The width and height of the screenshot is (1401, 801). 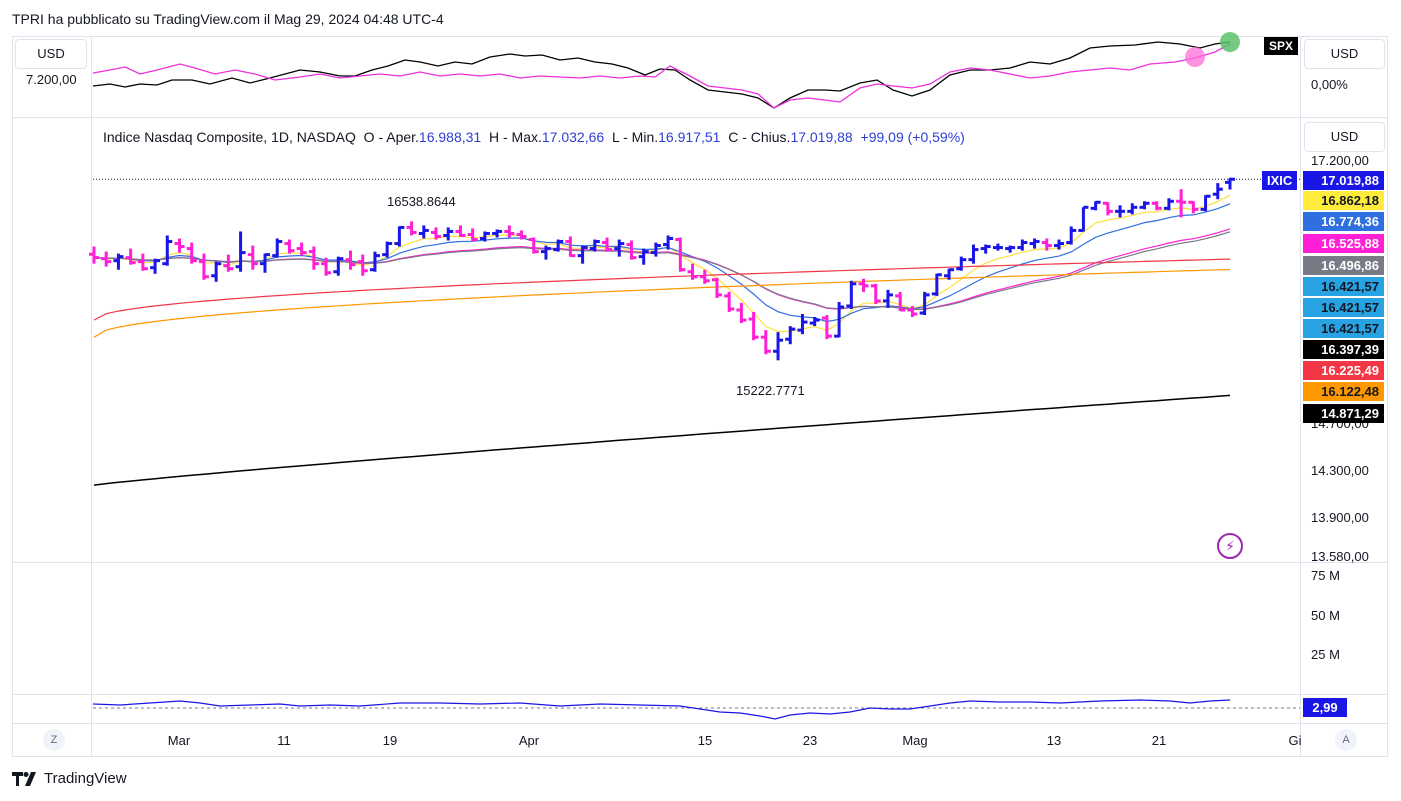 I want to click on price-pill: 16.774,36, so click(x=1343, y=221).